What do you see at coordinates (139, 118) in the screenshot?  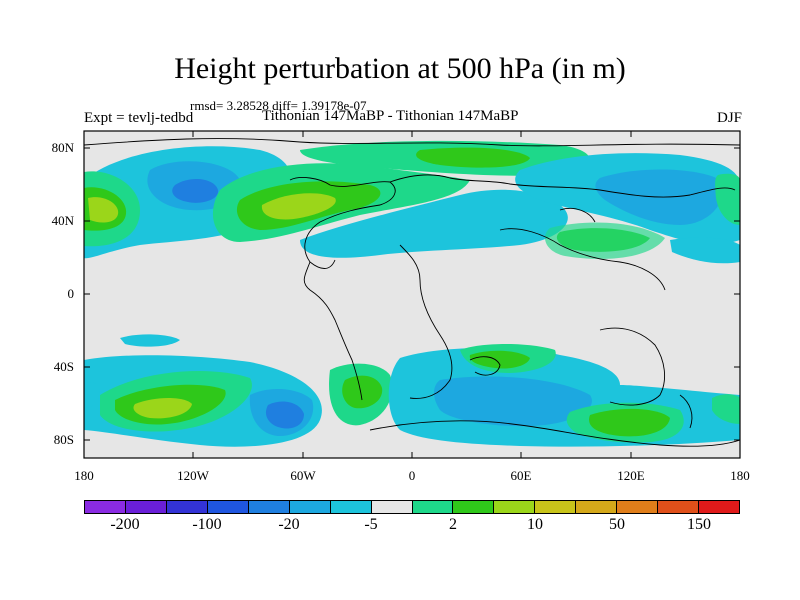 I see `experiment-label: Expt = tevlj-tedbd` at bounding box center [139, 118].